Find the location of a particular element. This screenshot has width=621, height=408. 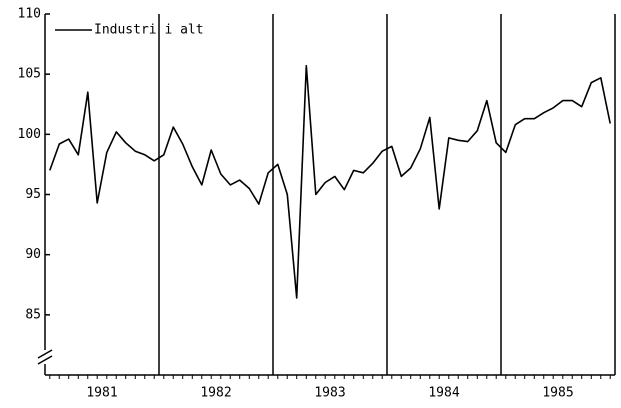

x-tick-label: 1985 is located at coordinates (557, 393).